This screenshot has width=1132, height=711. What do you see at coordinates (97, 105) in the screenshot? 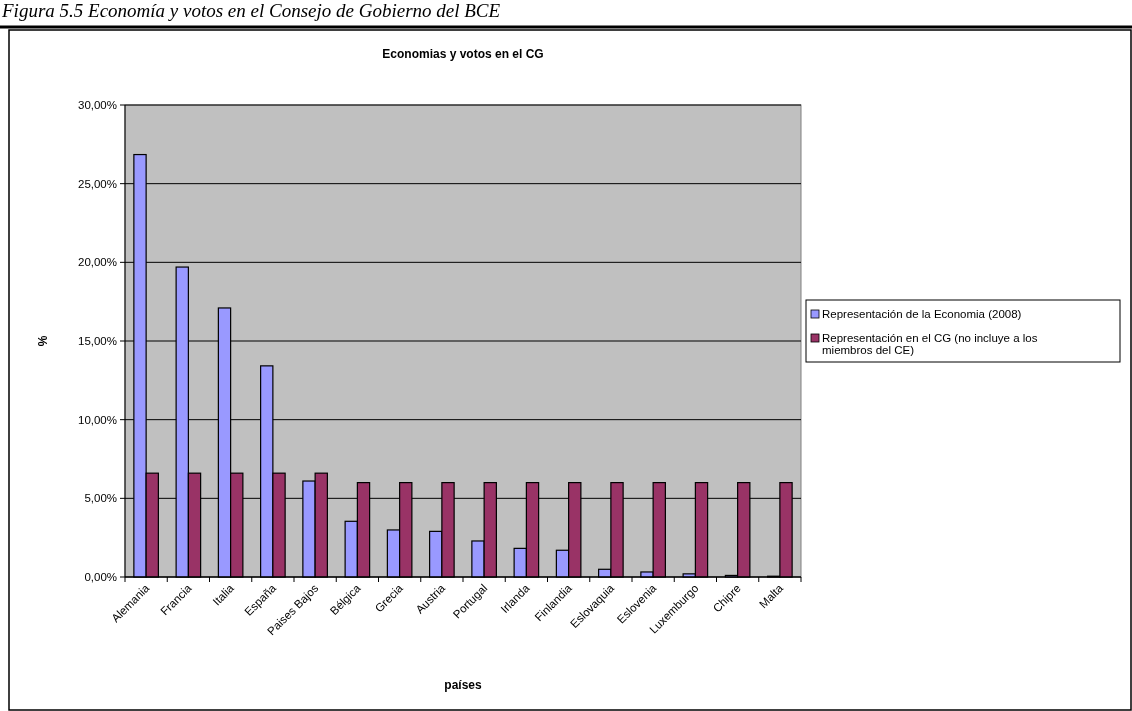
I see `y-tick-label: 30,00%` at bounding box center [97, 105].